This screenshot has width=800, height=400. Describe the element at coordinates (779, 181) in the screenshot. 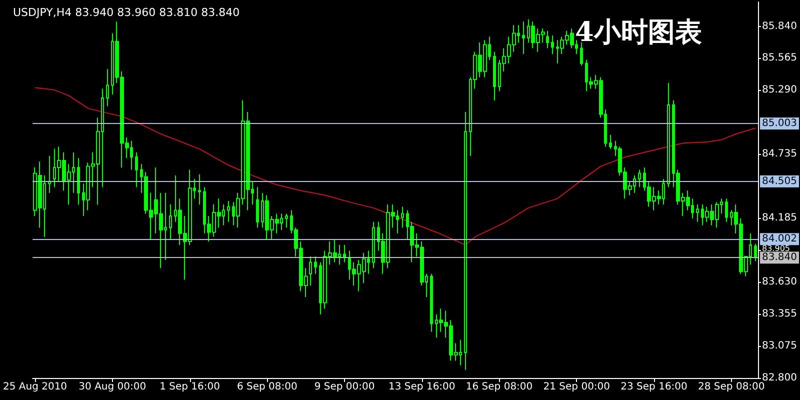

I see `ref-line-label: 84.505` at that location.